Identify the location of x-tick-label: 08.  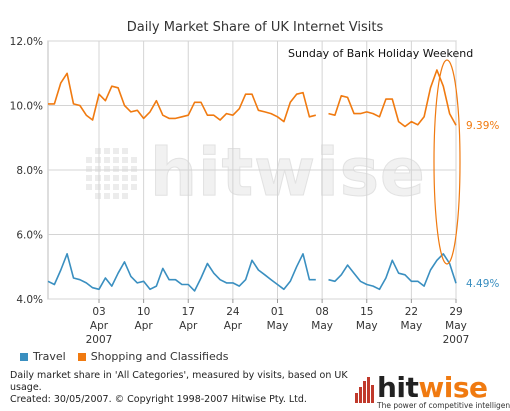
(321, 312).